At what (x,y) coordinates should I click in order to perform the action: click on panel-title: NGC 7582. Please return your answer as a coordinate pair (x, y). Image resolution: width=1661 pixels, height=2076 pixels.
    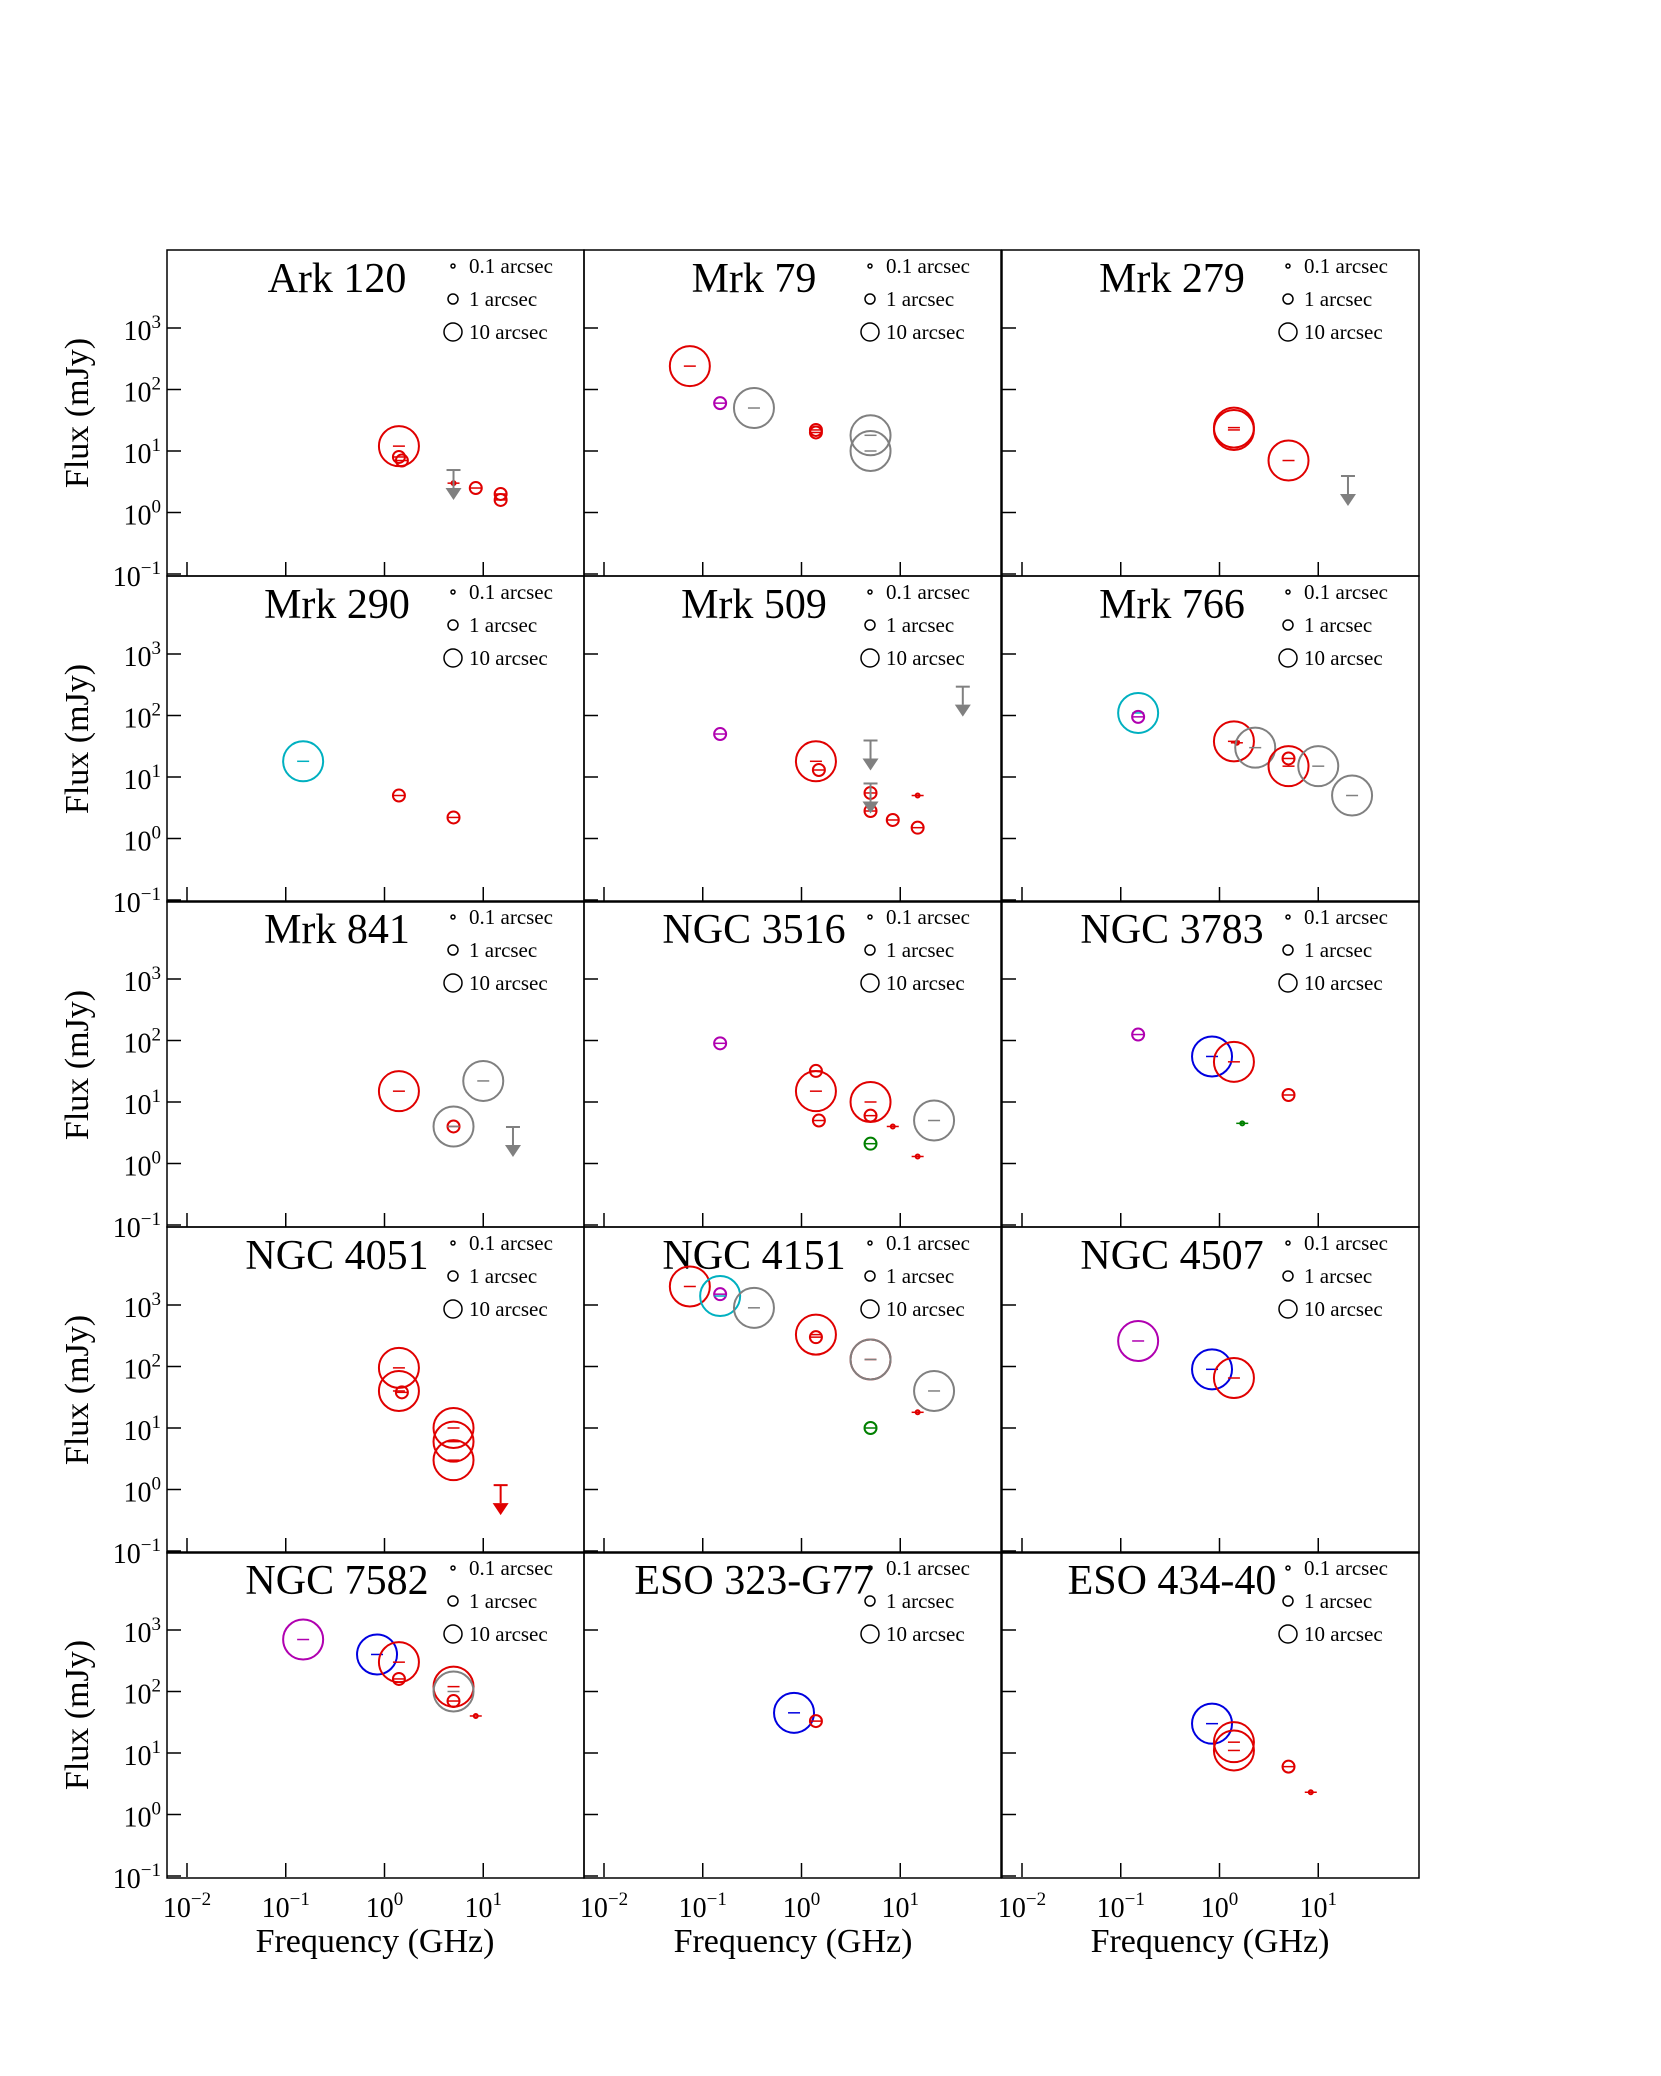
    Looking at the image, I should click on (336, 1581).